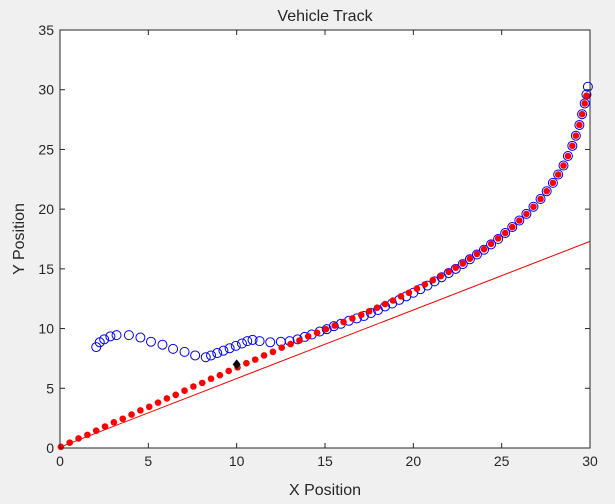 This screenshot has width=615, height=504. Describe the element at coordinates (46, 209) in the screenshot. I see `y-tick-label: 20` at that location.